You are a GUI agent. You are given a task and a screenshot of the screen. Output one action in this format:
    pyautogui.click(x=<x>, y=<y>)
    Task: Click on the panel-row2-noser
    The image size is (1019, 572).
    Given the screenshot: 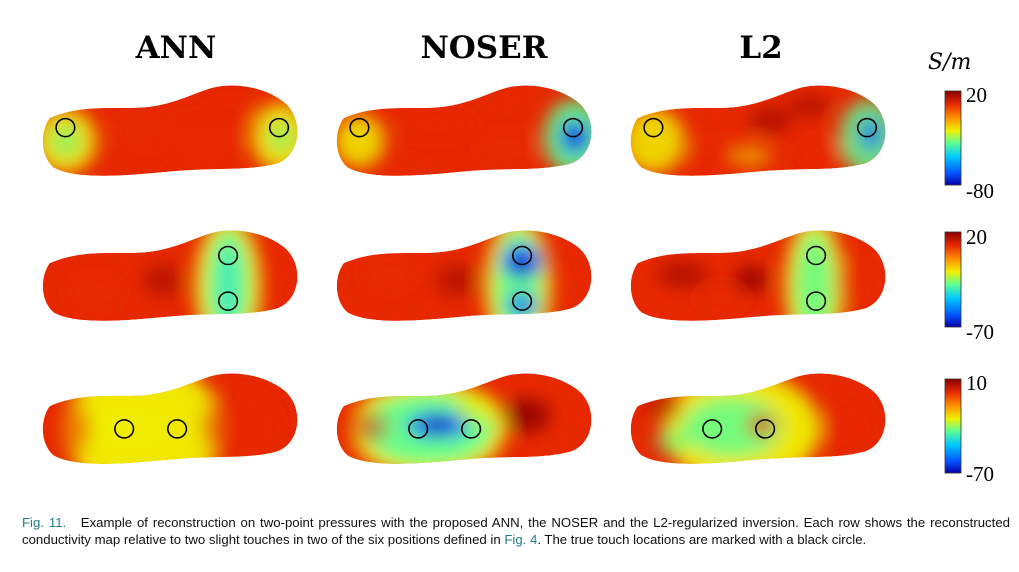 What is the action you would take?
    pyautogui.click(x=464, y=275)
    